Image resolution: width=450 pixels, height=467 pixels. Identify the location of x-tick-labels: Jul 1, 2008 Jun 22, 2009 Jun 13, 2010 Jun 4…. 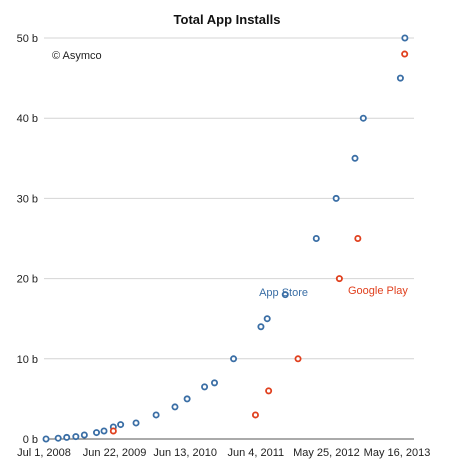
(223, 453).